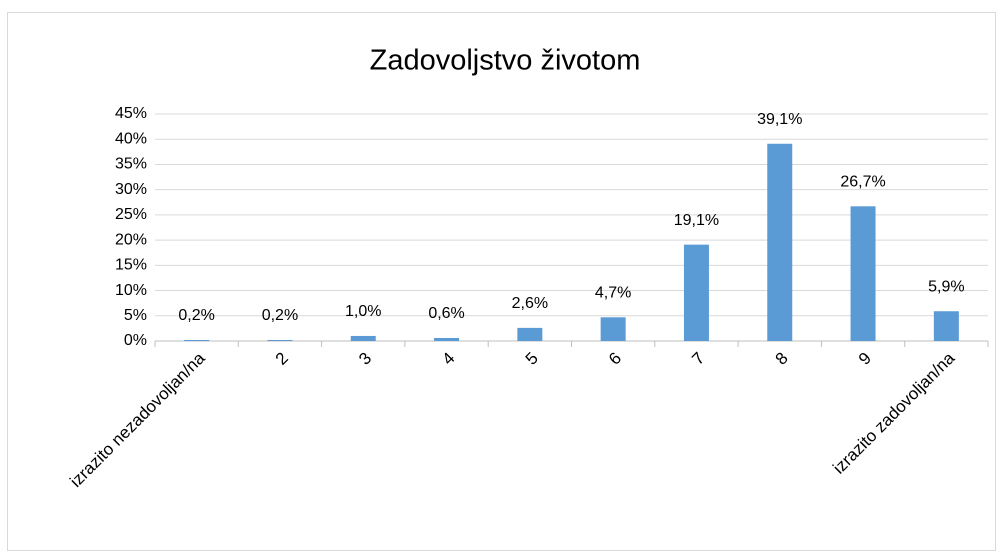  What do you see at coordinates (131, 265) in the screenshot?
I see `y-tick-label: 15%` at bounding box center [131, 265].